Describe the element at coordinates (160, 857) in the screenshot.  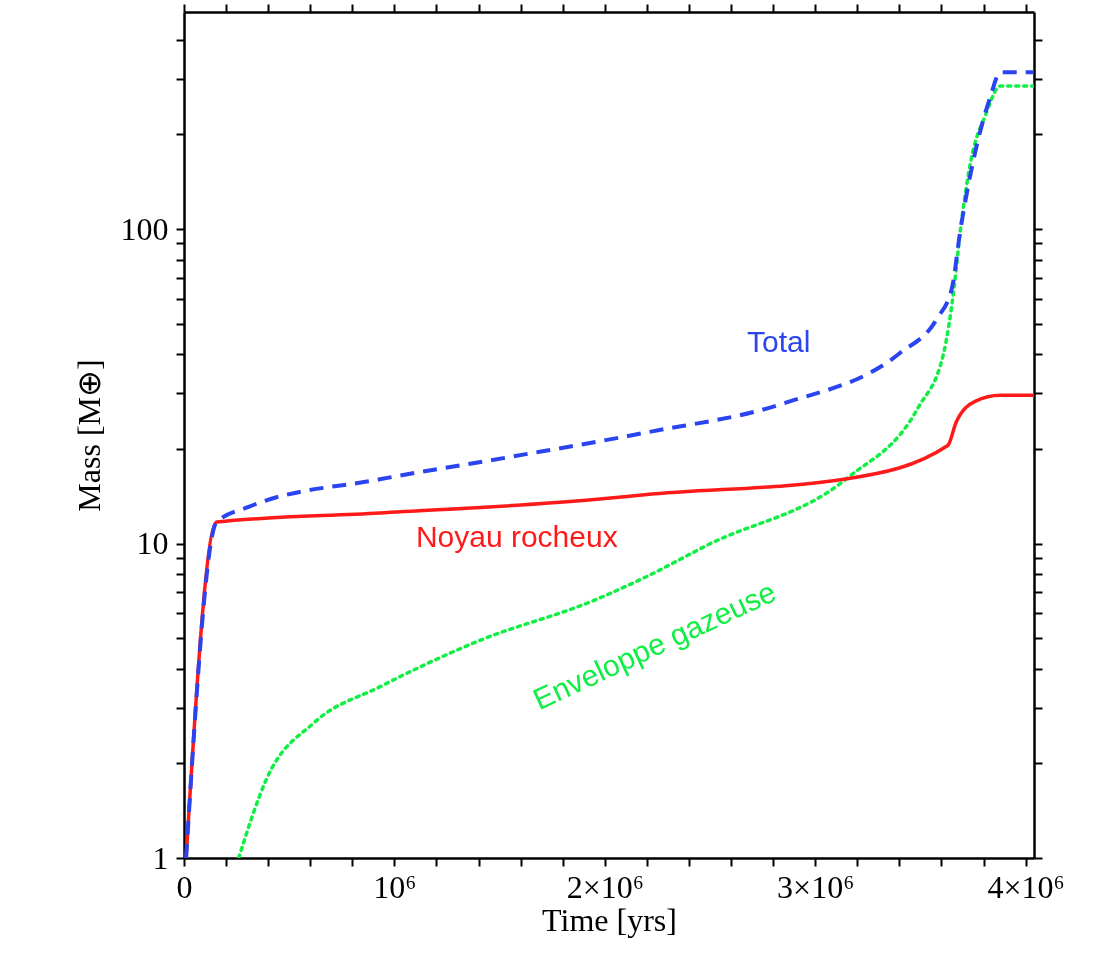
I see `y-tick-label: 1` at that location.